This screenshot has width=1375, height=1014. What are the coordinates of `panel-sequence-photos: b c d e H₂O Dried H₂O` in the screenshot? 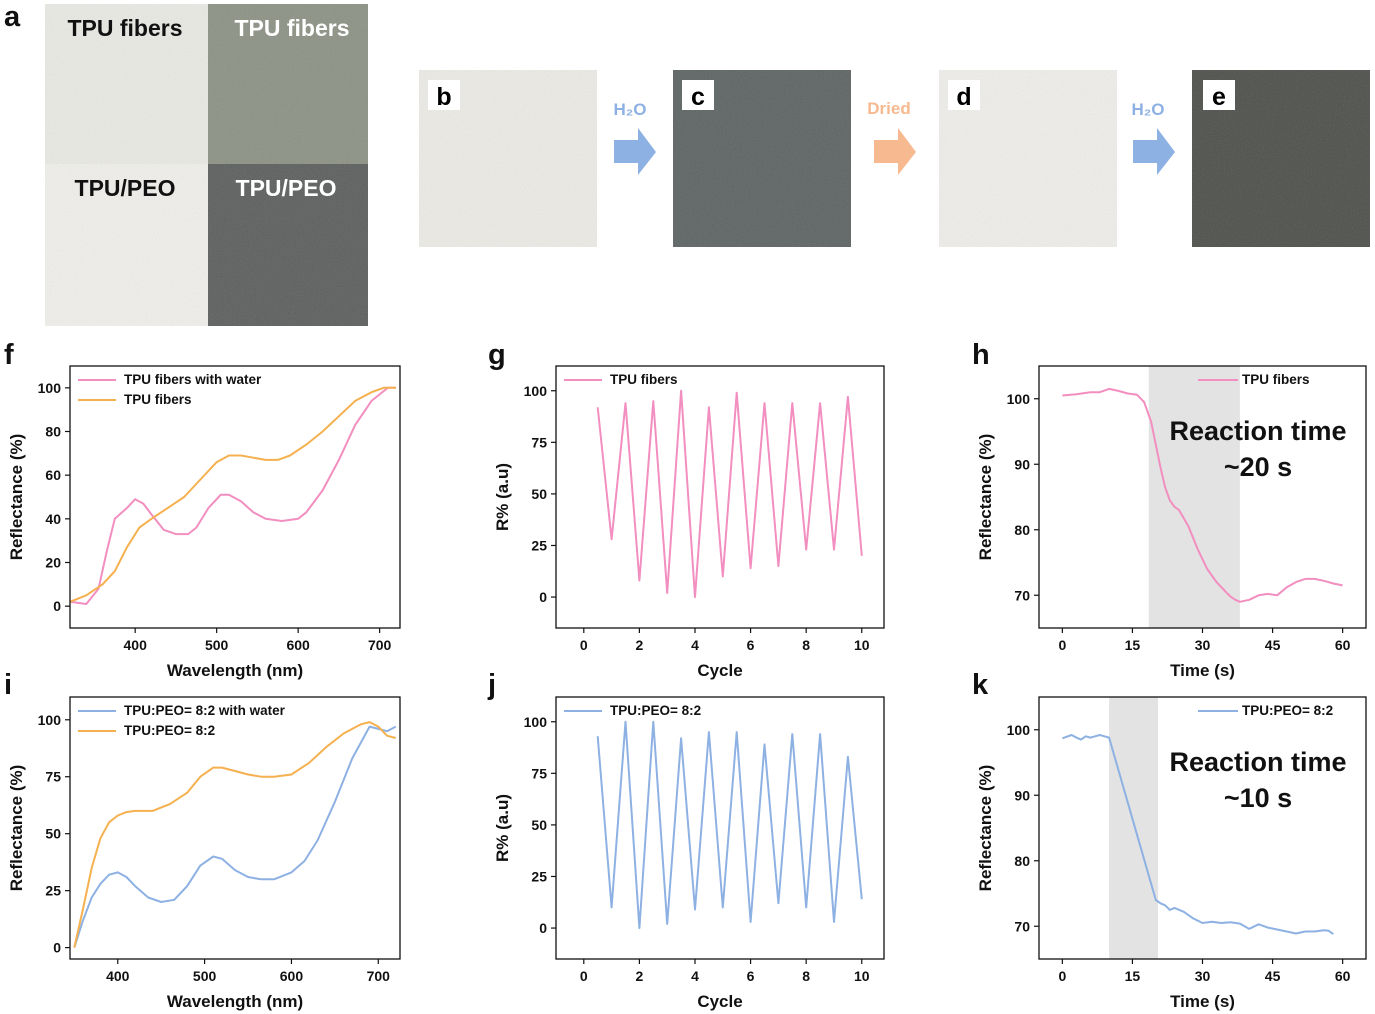 It's located at (894, 158).